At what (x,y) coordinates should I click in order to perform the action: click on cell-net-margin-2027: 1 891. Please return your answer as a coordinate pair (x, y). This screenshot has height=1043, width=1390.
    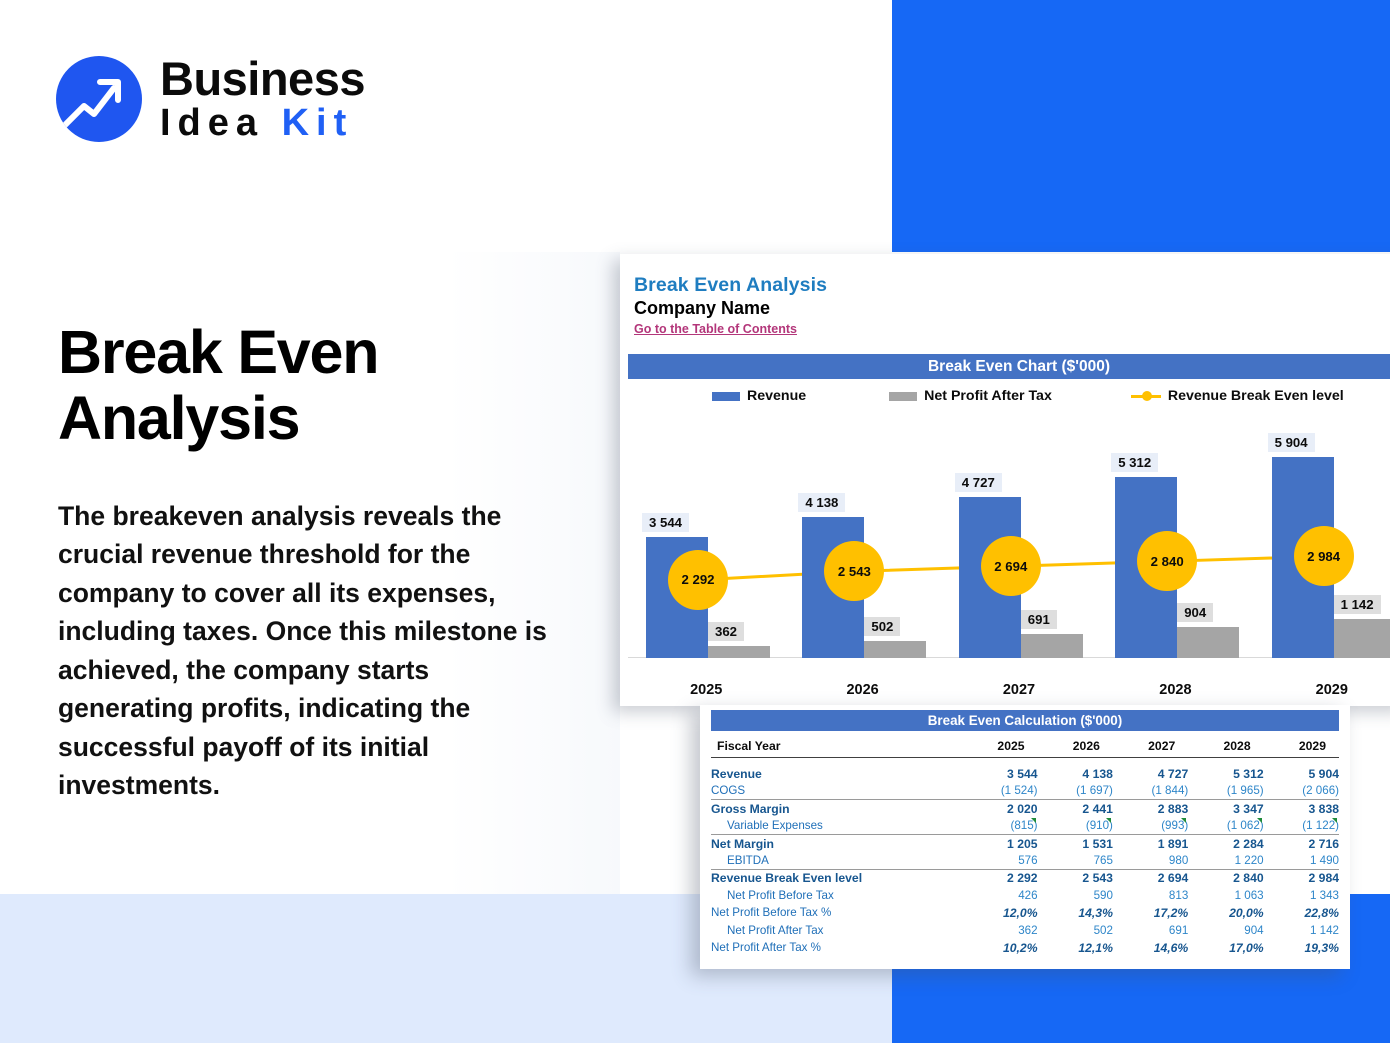
    Looking at the image, I should click on (1150, 843).